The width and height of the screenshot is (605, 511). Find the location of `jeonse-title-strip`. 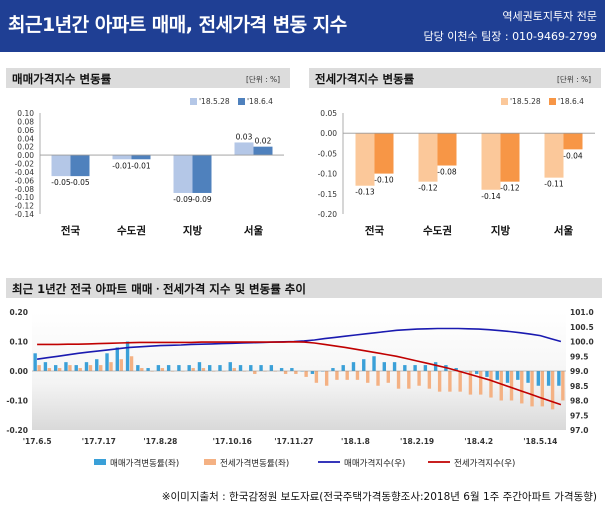

jeonse-title-strip is located at coordinates (455, 78).